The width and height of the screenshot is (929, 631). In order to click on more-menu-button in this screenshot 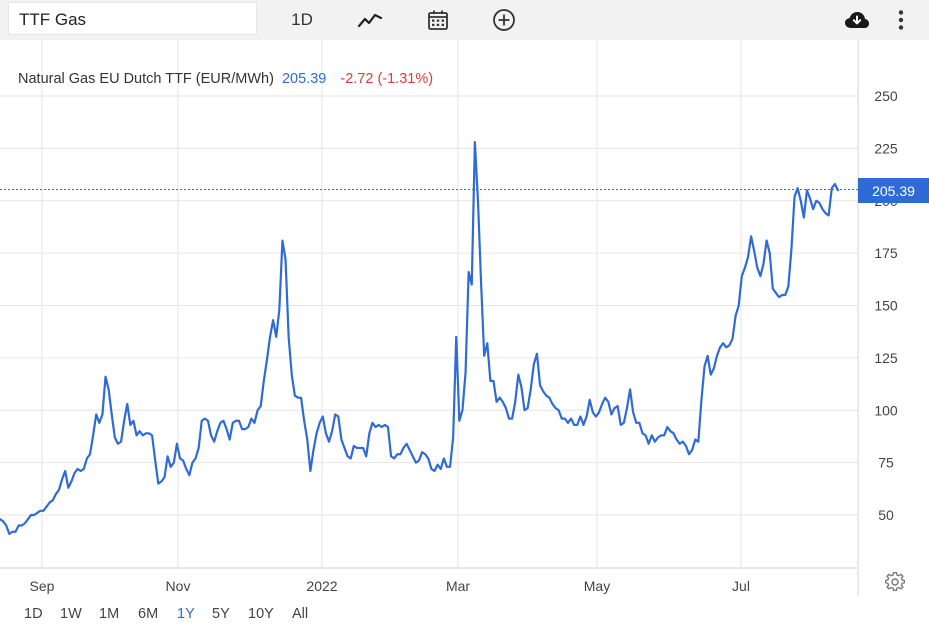, I will do `click(901, 20)`.